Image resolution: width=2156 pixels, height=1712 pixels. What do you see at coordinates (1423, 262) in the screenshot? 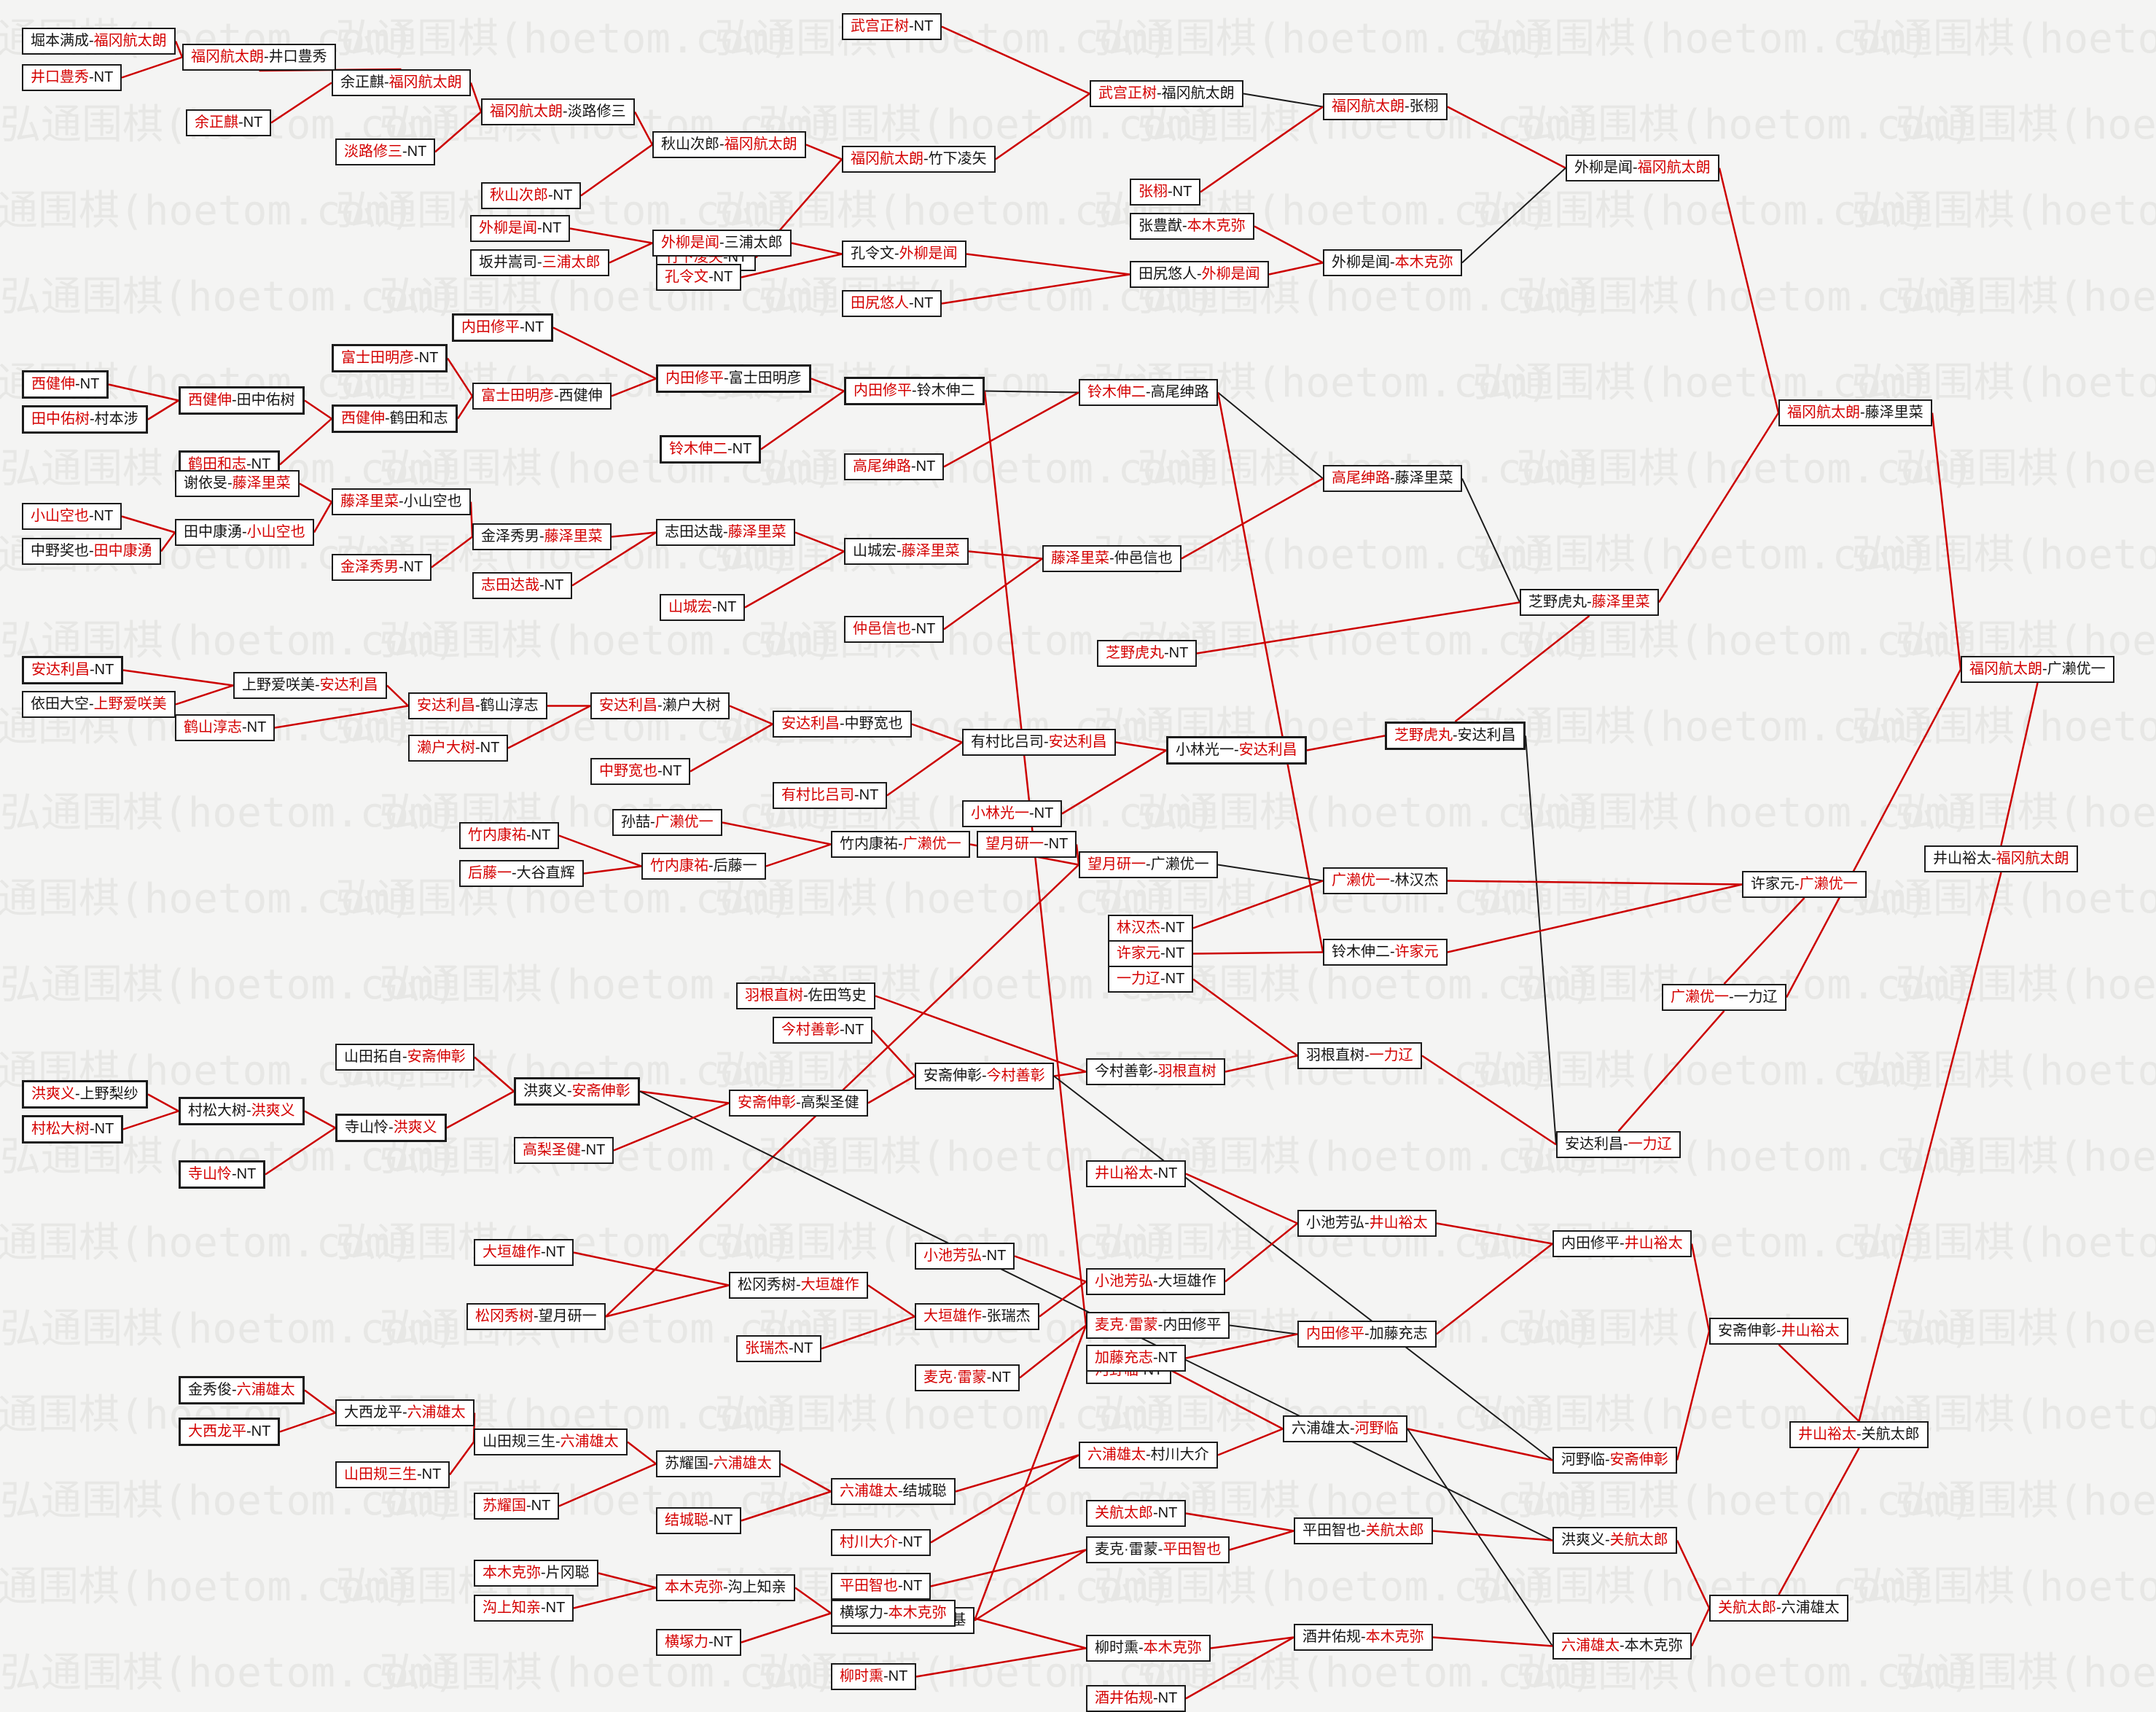
I see `player-name: 本木克弥` at bounding box center [1423, 262].